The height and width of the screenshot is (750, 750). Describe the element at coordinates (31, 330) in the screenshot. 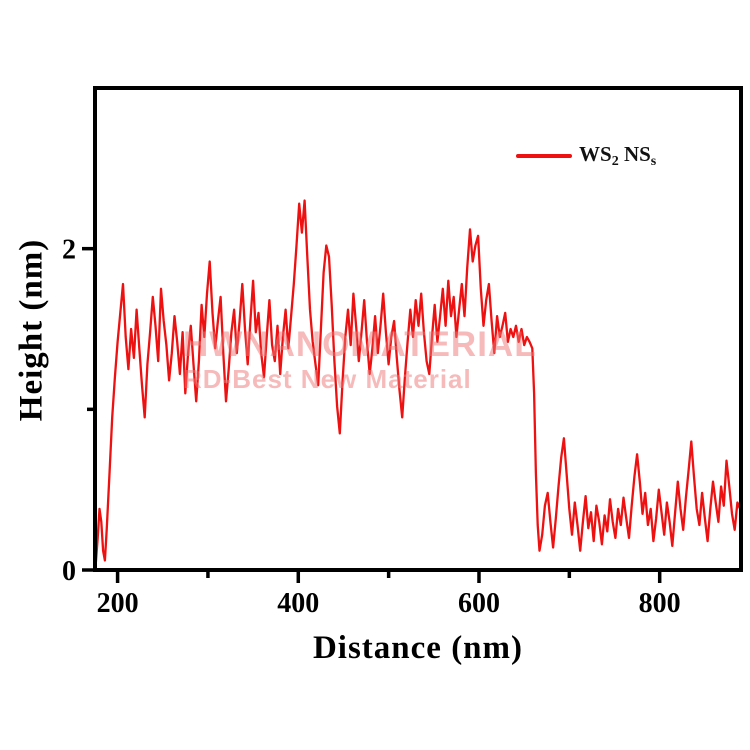

I see `y-axis-title: Height (nm)` at that location.